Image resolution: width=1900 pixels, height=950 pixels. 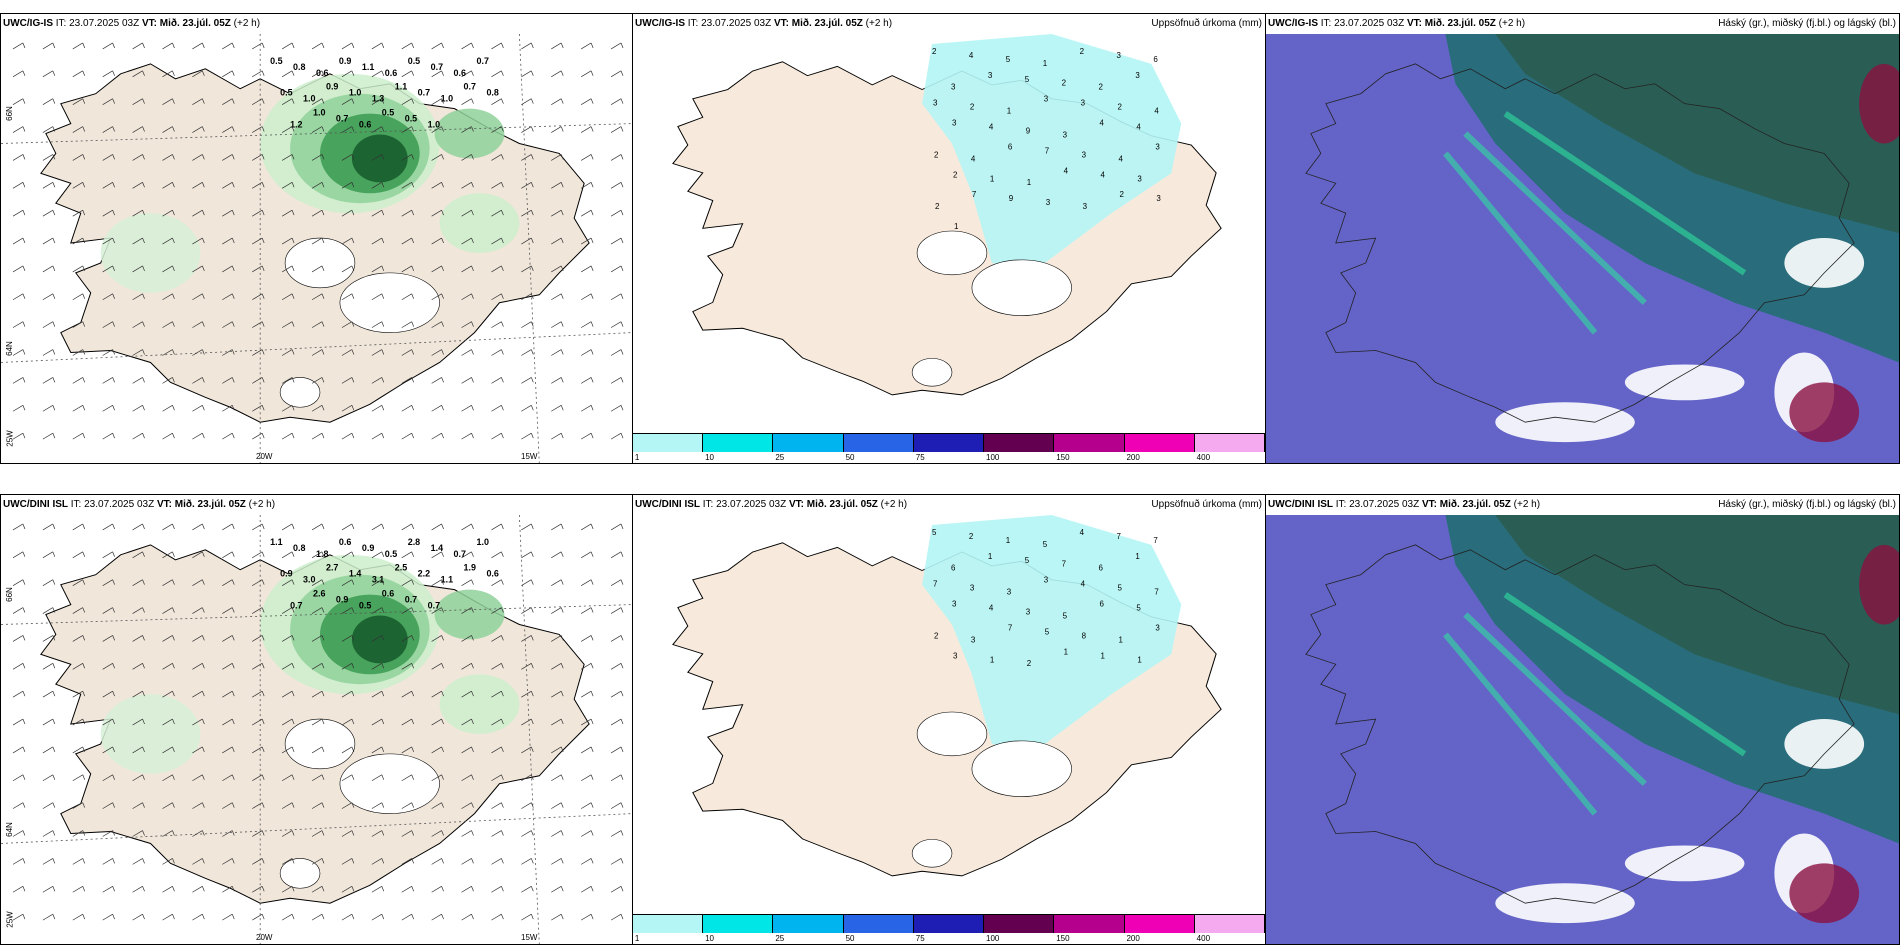 I want to click on colorbar-tick-label: 100, so click(x=993, y=457).